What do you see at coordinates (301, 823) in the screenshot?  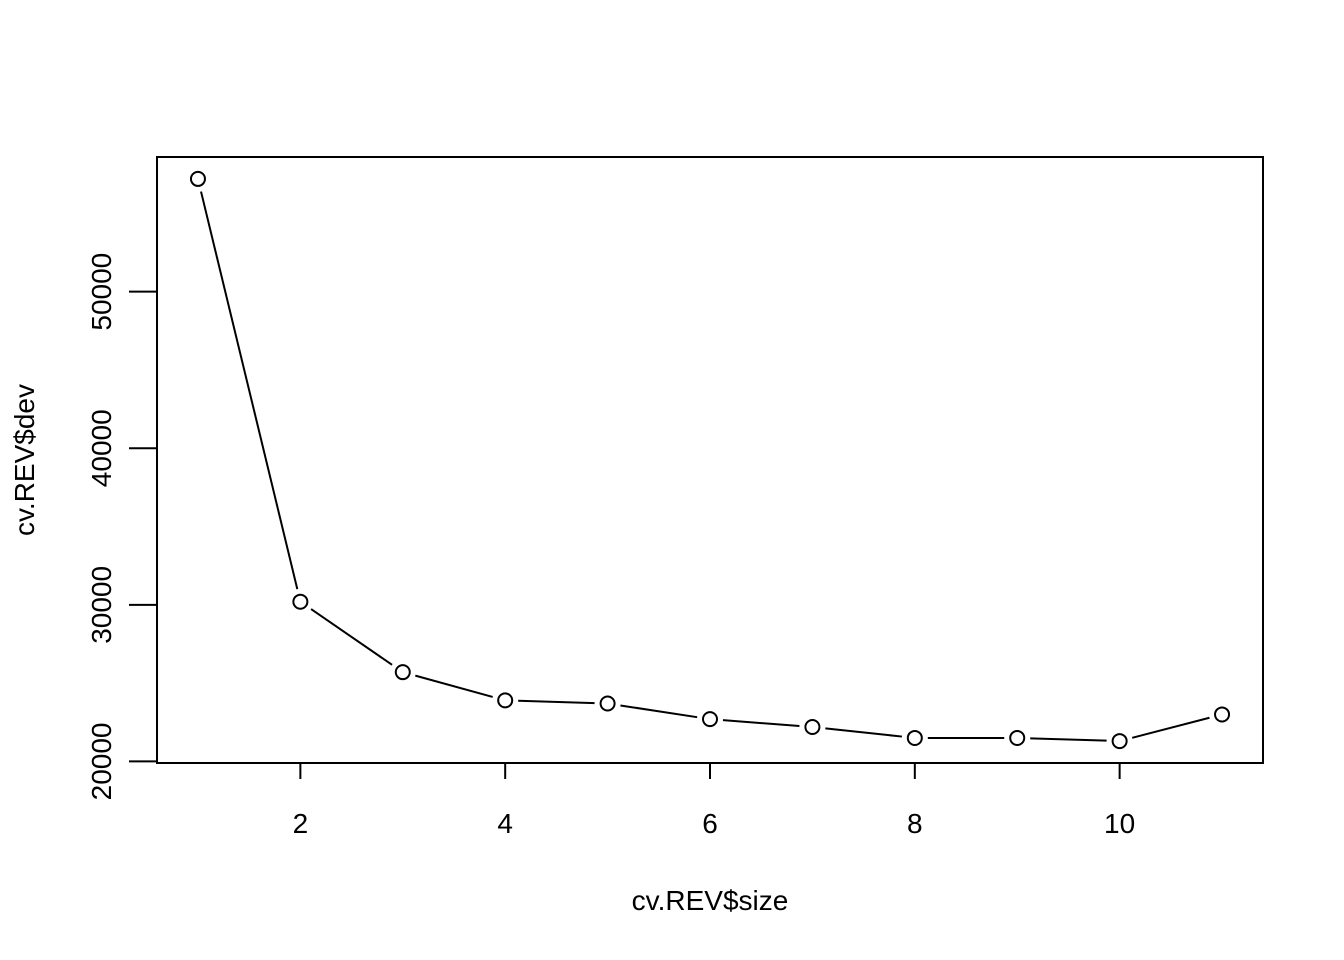 I see `x-tick-label: 2` at bounding box center [301, 823].